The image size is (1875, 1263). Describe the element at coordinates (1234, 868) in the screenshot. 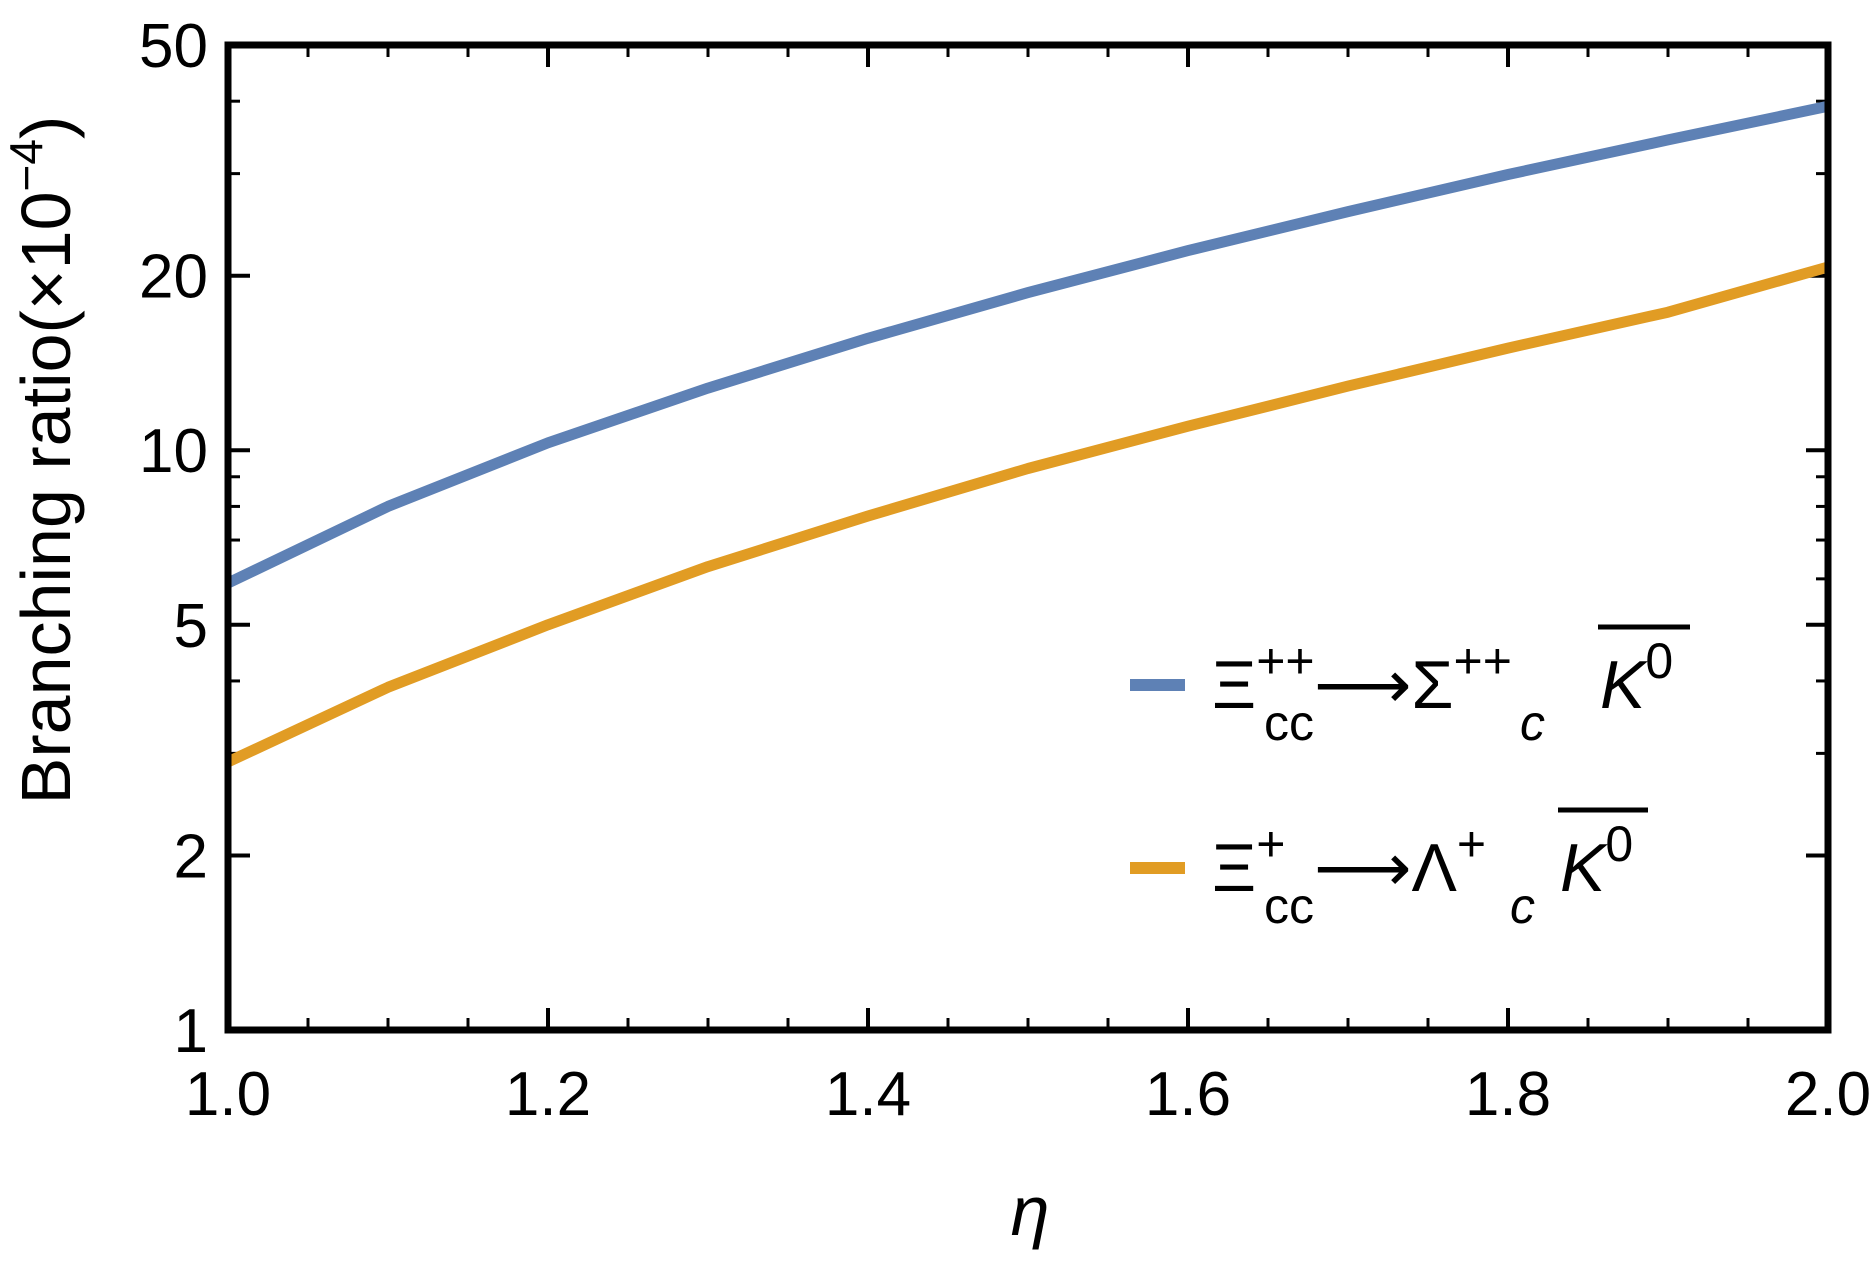

I see `legend-2-parent: Ξ` at that location.